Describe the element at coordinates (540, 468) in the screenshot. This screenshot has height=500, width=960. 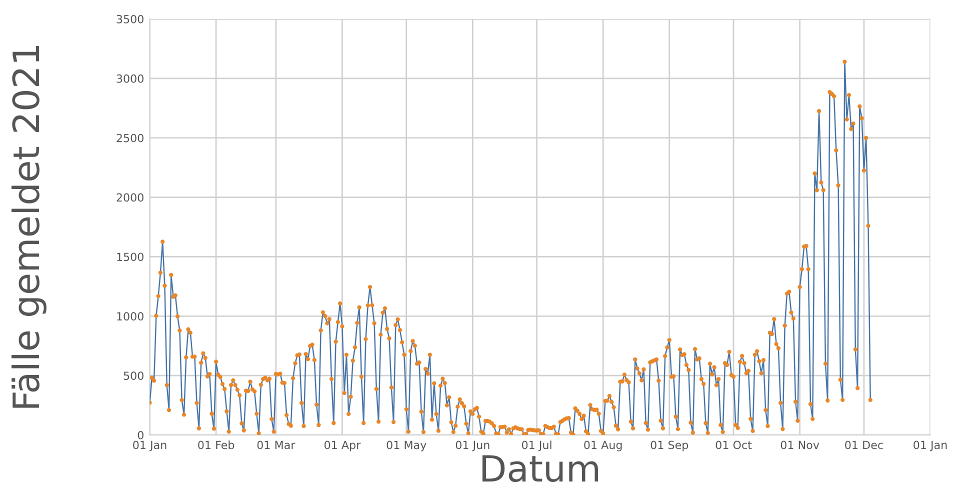
I see `x-axis-title: Datum` at that location.